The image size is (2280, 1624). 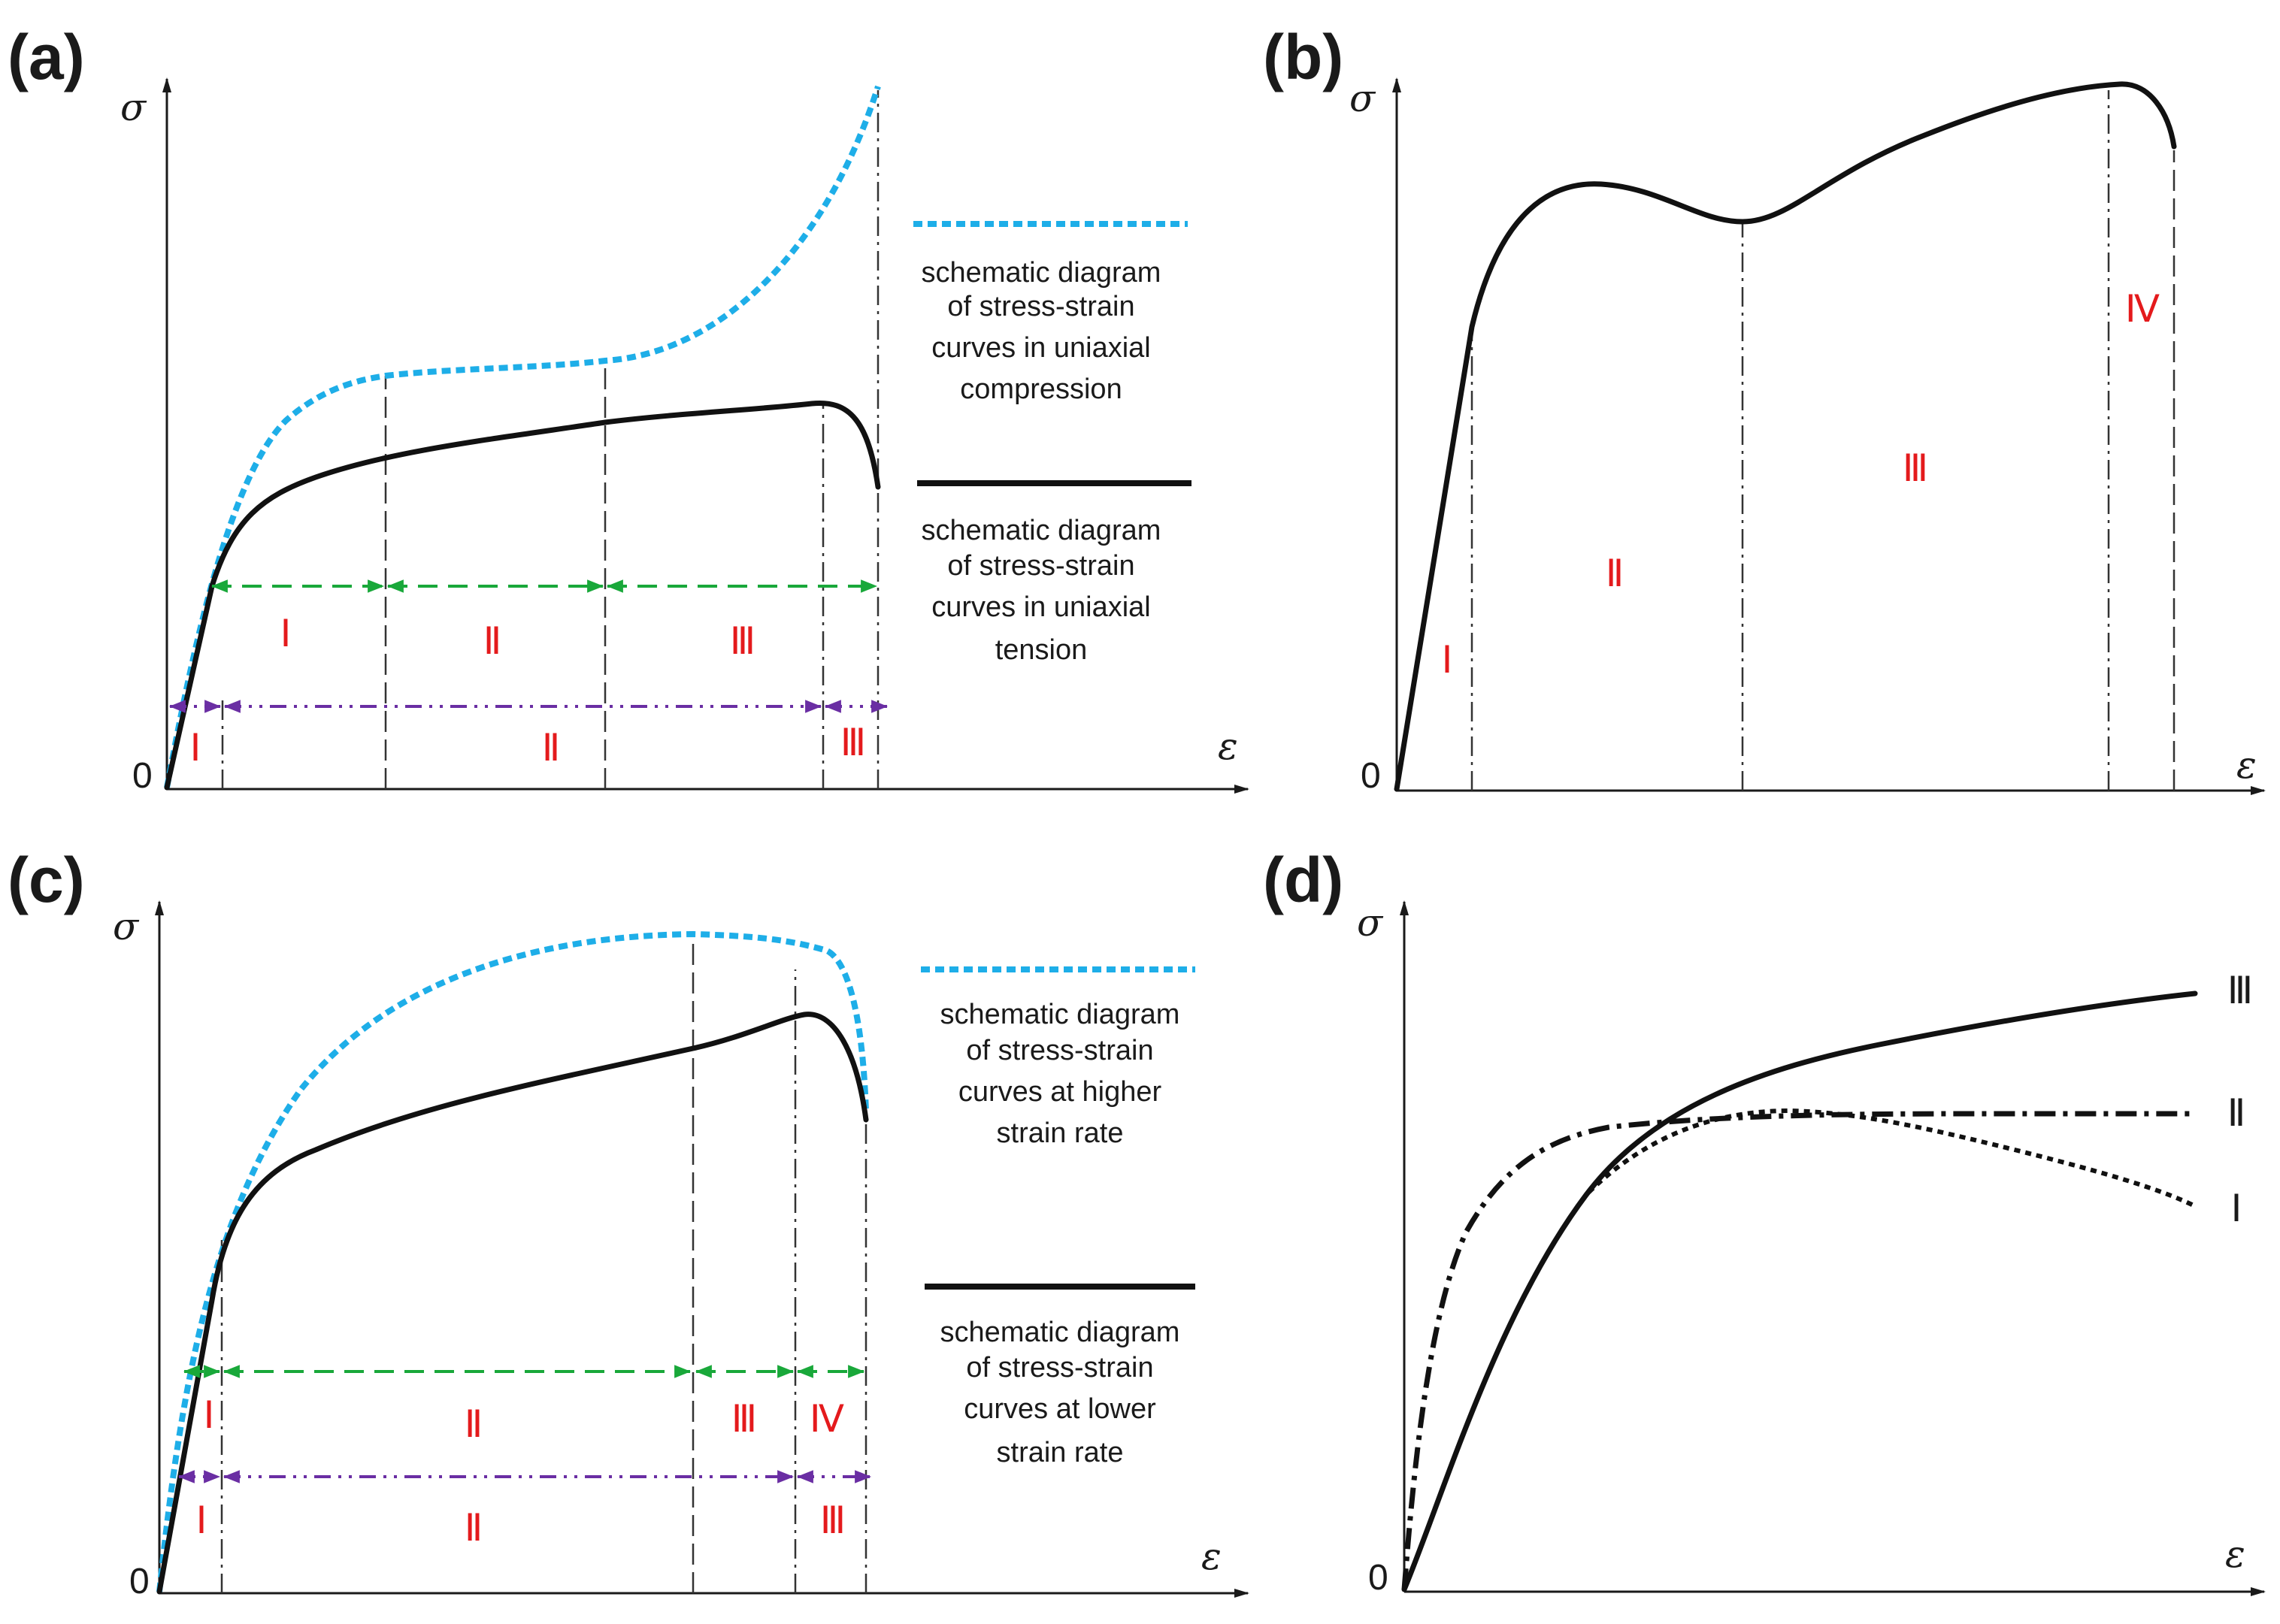 I want to click on panel-d-curve-III, so click(x=1800, y=1291).